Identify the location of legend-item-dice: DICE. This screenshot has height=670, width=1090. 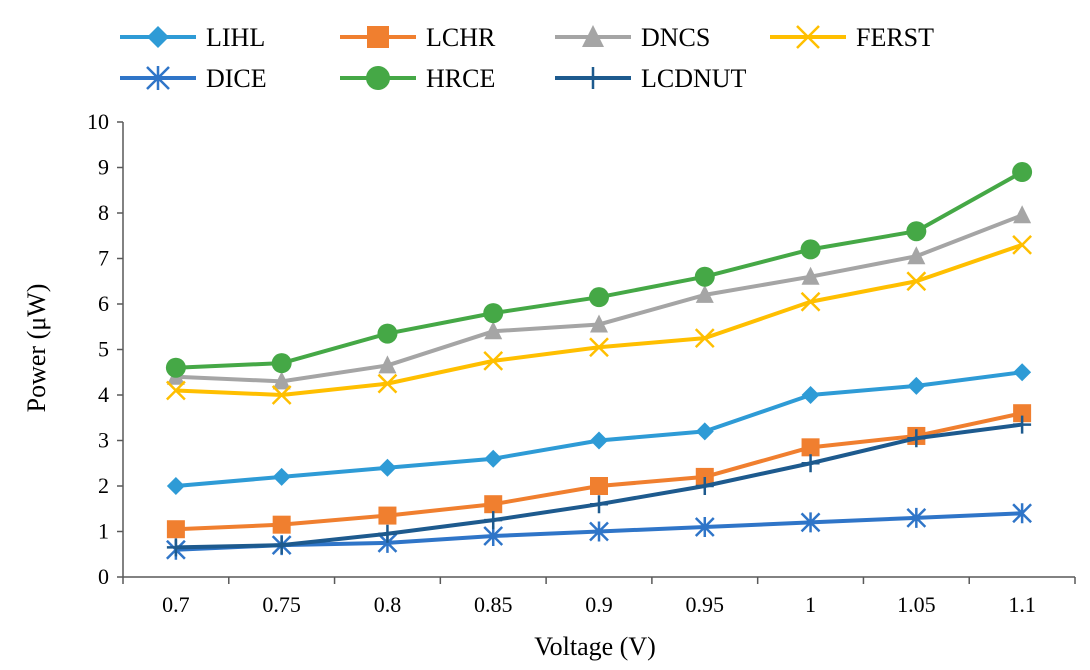
(193, 78).